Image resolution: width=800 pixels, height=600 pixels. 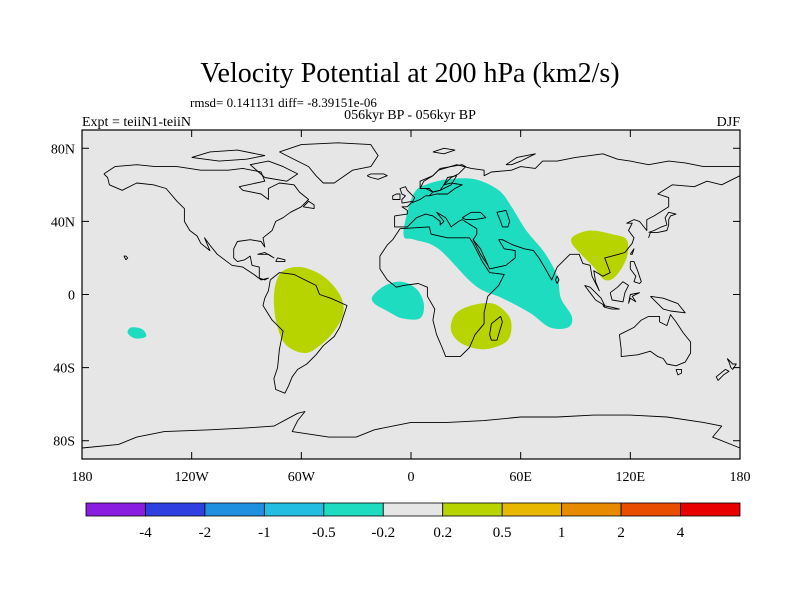 I want to click on colorbar-label: 0.5, so click(x=502, y=533).